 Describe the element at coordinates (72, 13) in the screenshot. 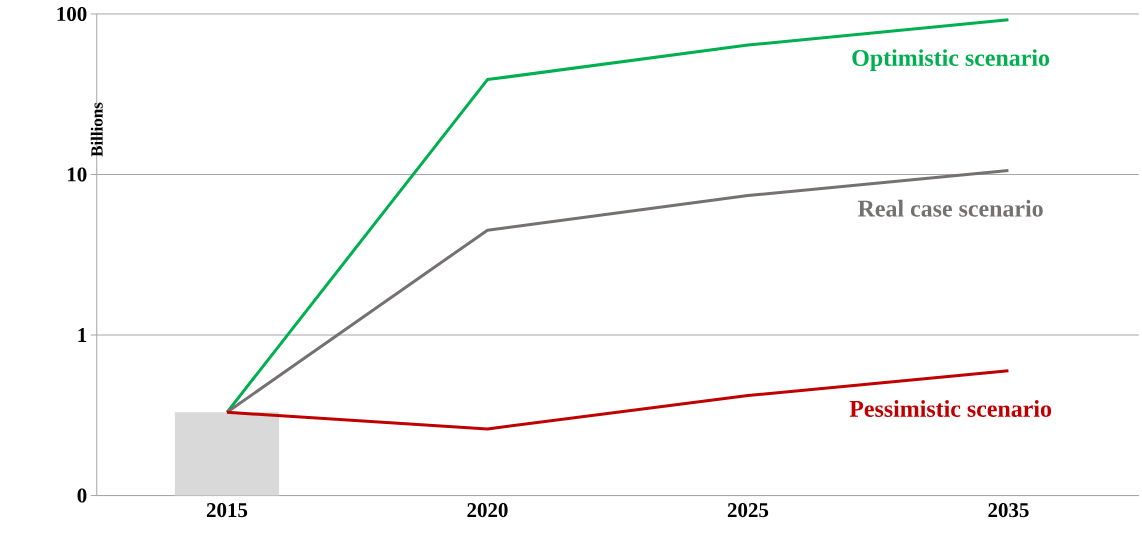

I see `y-tick-label: 100` at that location.